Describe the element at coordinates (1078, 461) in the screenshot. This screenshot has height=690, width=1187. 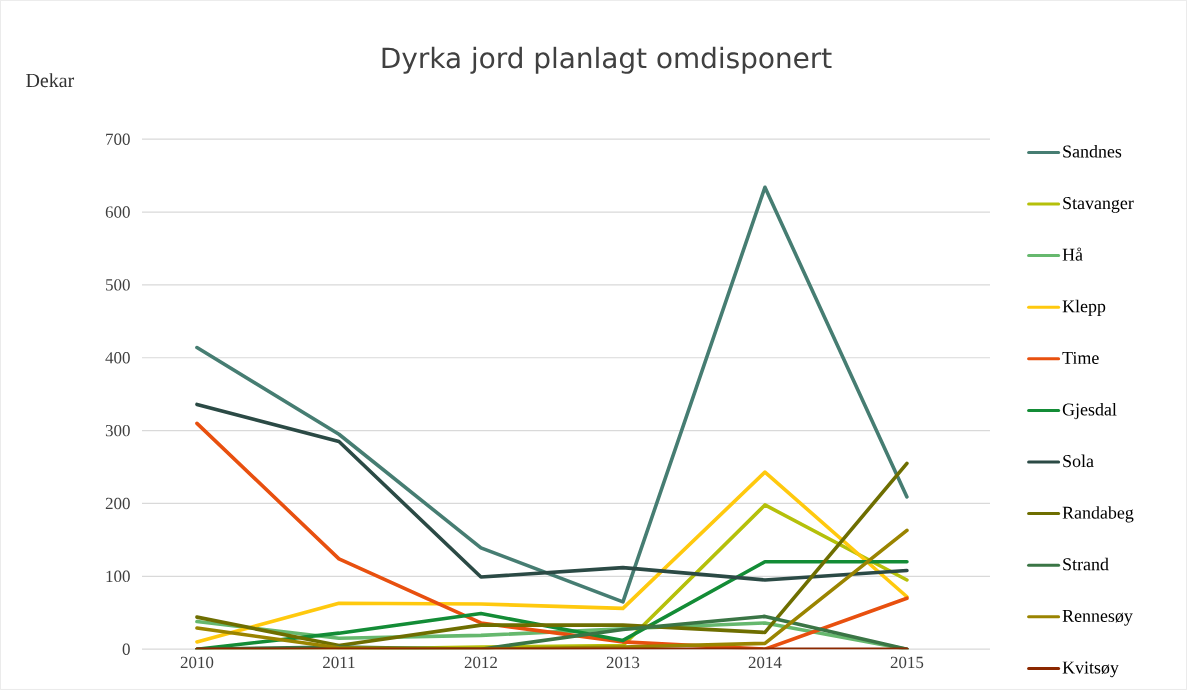
I see `legend-label: Sola` at that location.